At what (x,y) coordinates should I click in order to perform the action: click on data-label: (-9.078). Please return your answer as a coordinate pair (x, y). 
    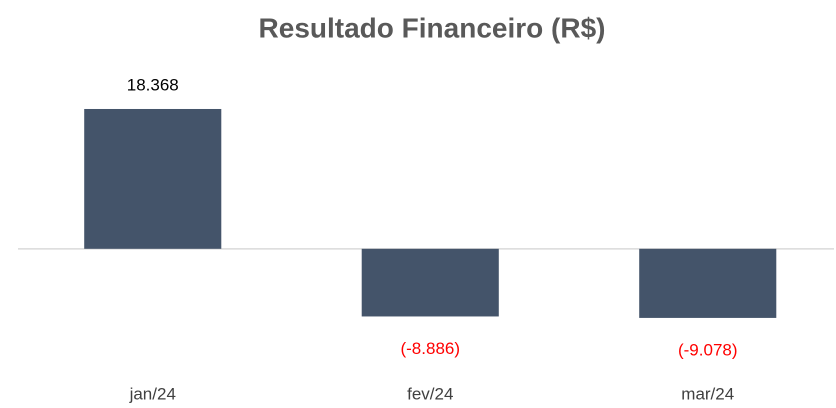
    Looking at the image, I should click on (708, 349).